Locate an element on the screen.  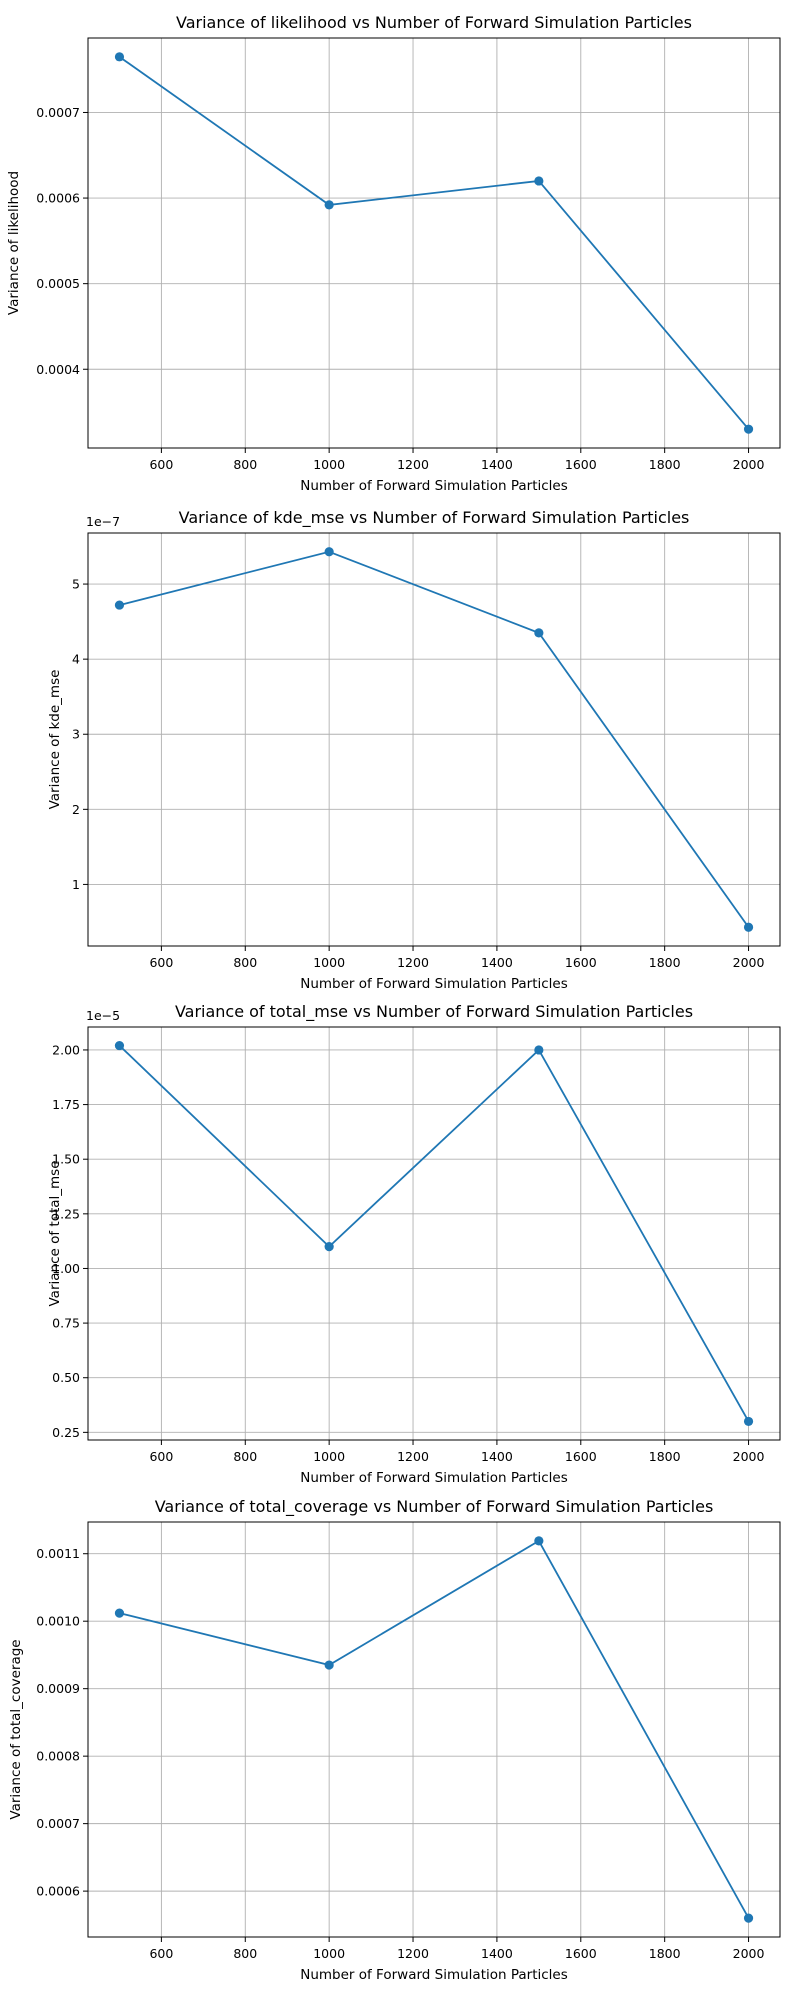
y-tick-label: 4 is located at coordinates (76, 659).